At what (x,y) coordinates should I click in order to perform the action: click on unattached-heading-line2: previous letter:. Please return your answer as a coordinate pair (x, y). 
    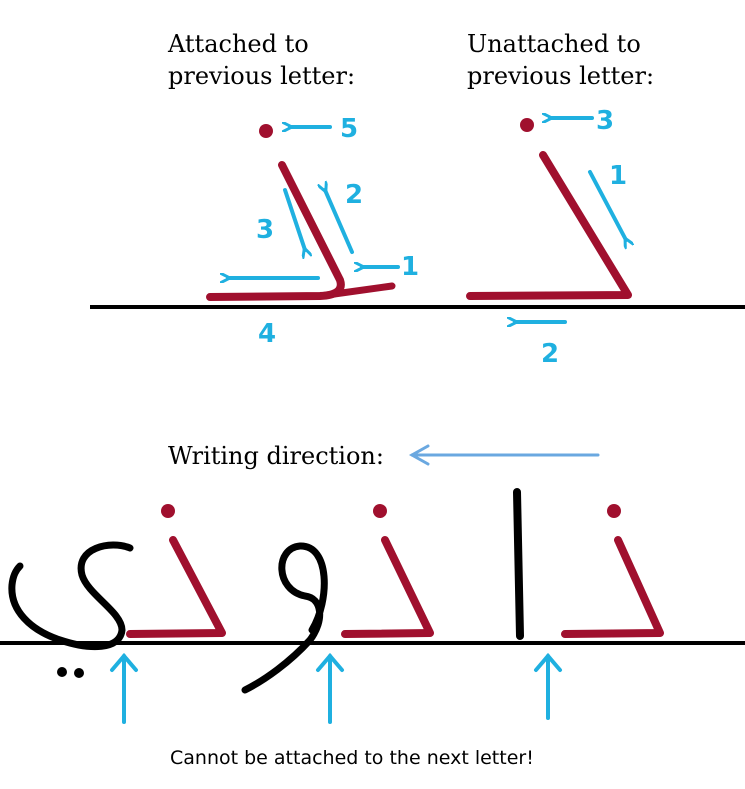
    Looking at the image, I should click on (560, 76).